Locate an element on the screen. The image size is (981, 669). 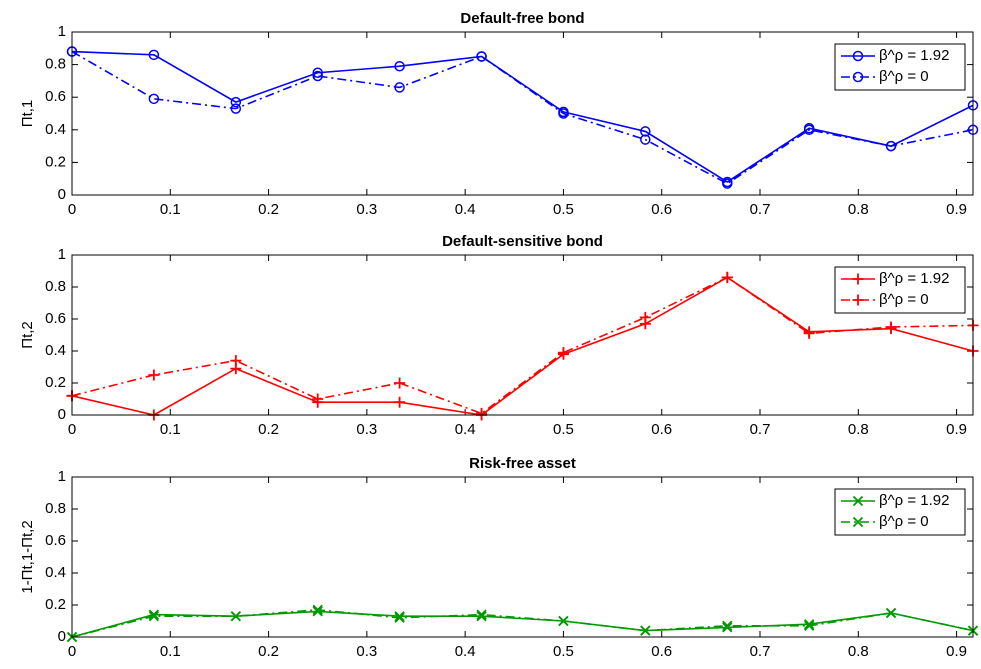
y-axis-label: 1-Πt,1-Πt,2 is located at coordinates (27, 556).